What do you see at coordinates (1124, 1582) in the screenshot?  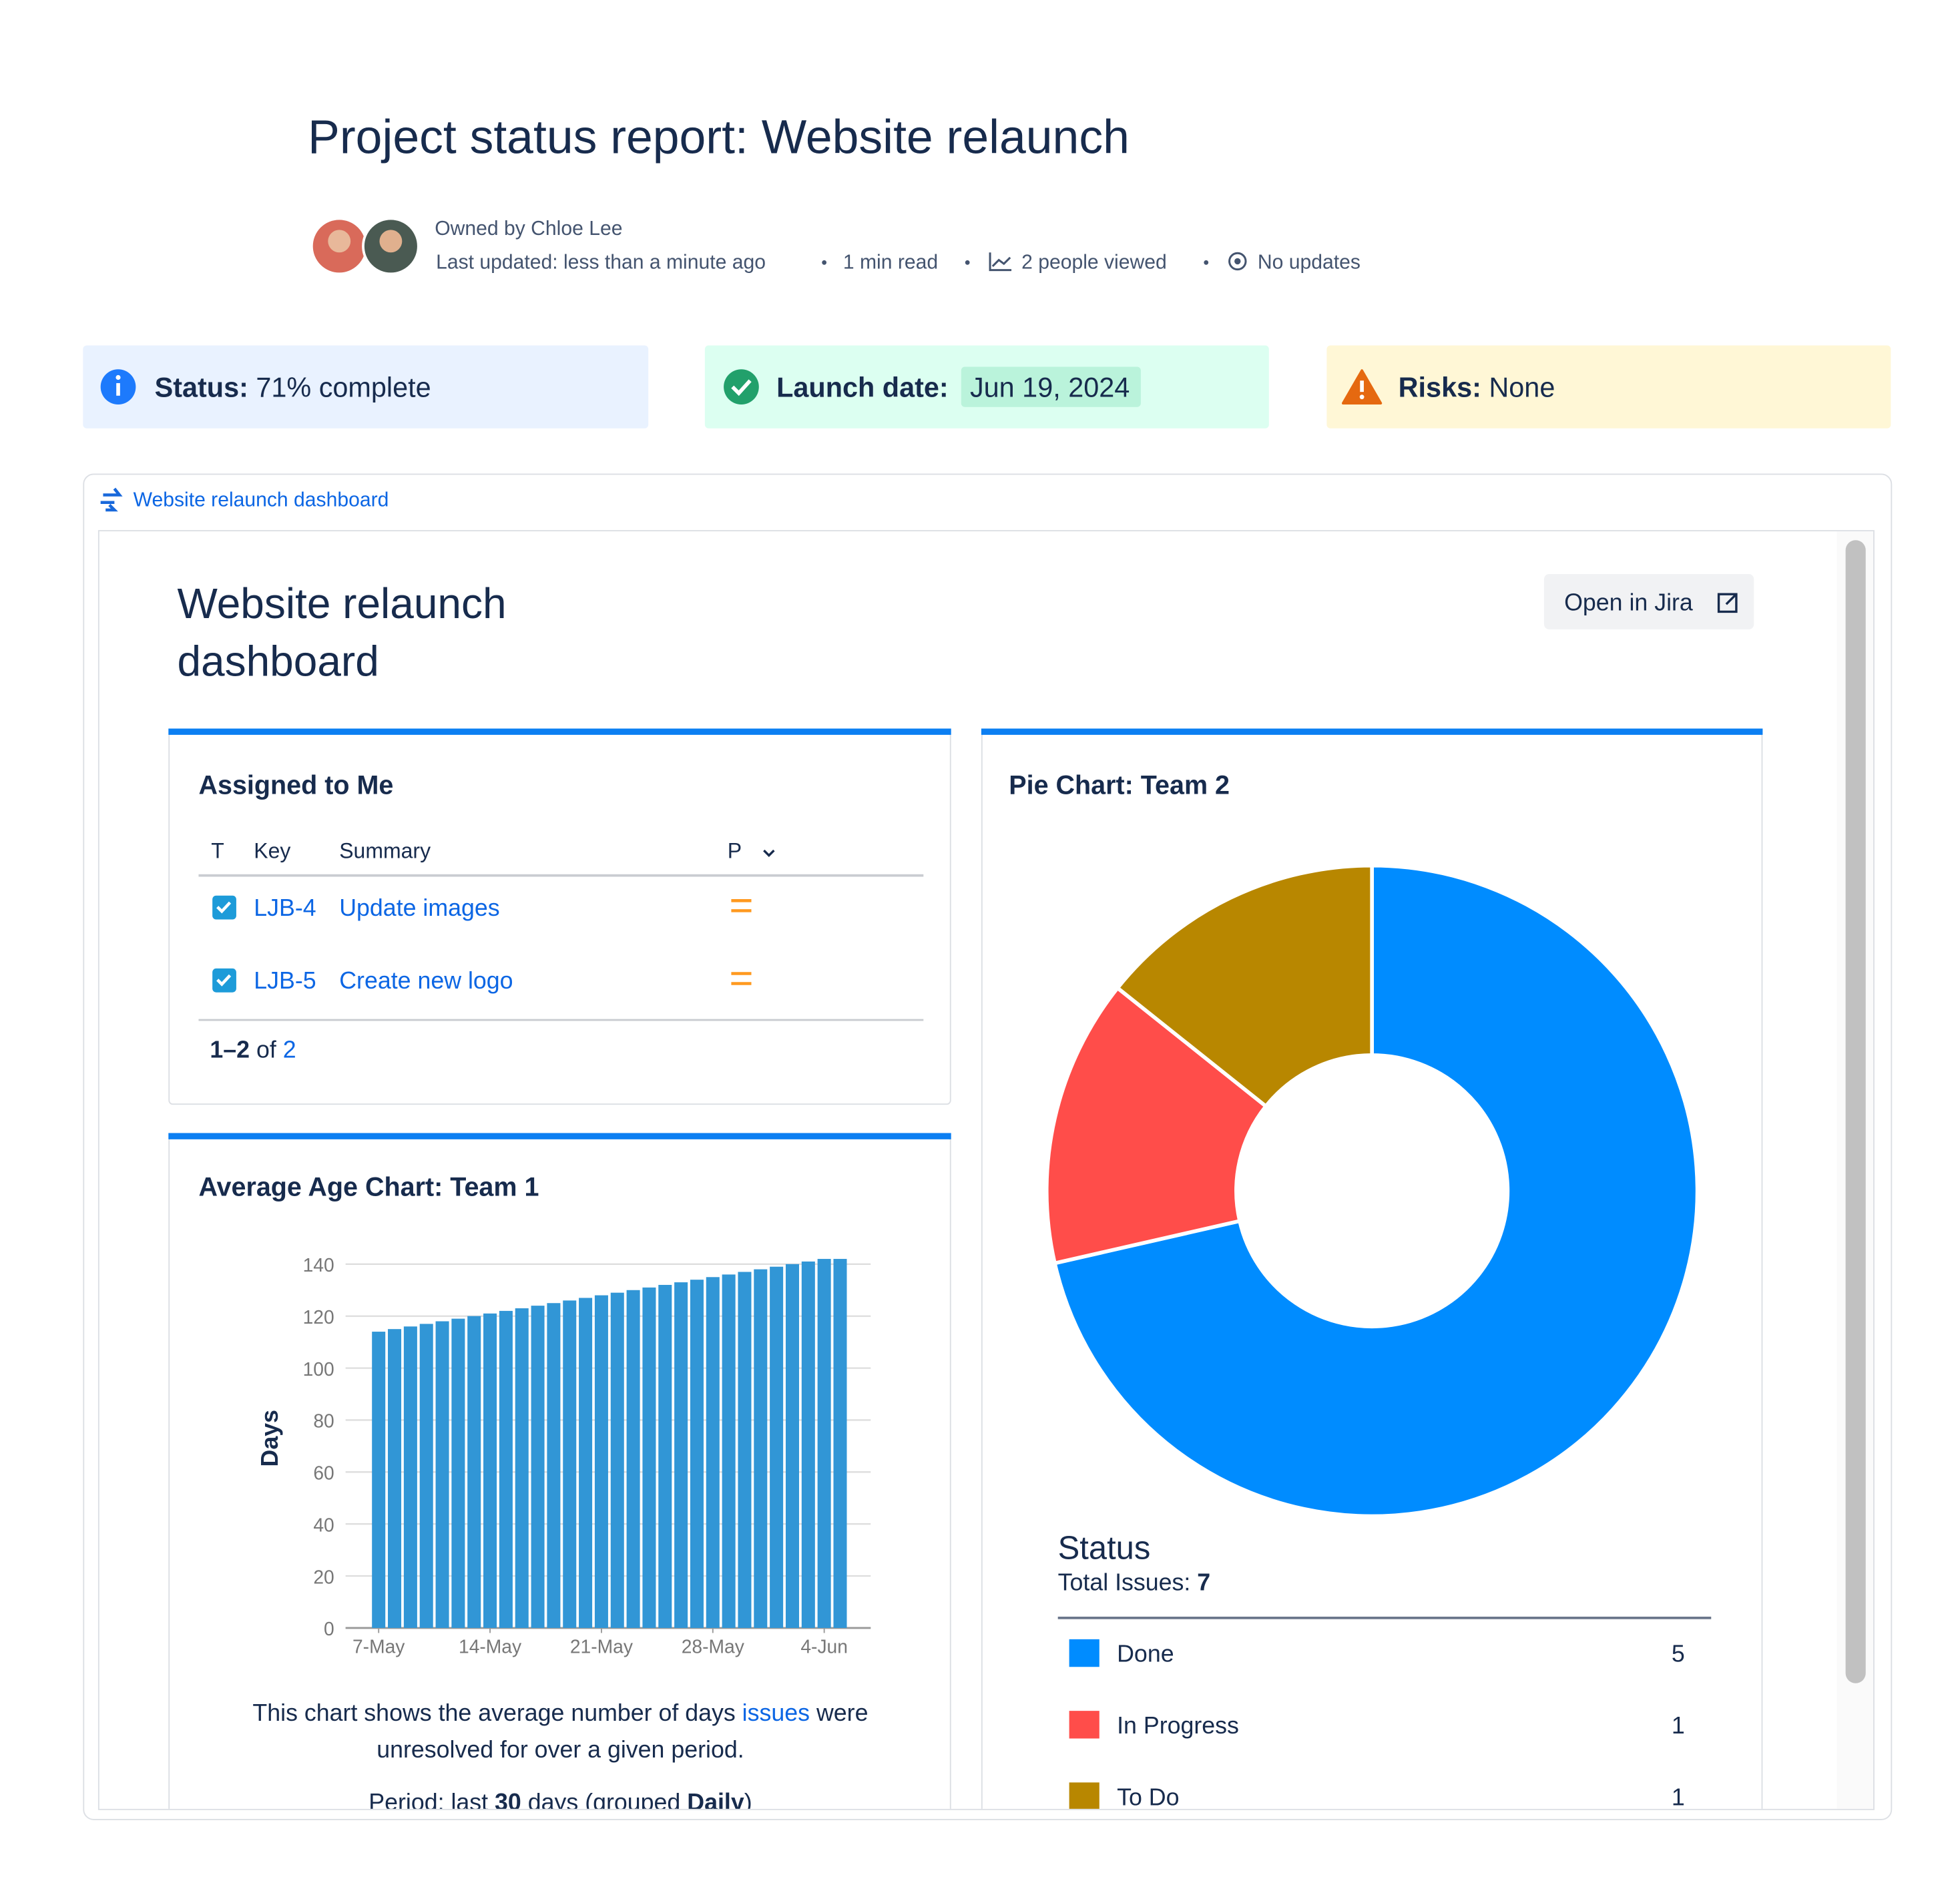 I see `total-label: Total Issues:` at bounding box center [1124, 1582].